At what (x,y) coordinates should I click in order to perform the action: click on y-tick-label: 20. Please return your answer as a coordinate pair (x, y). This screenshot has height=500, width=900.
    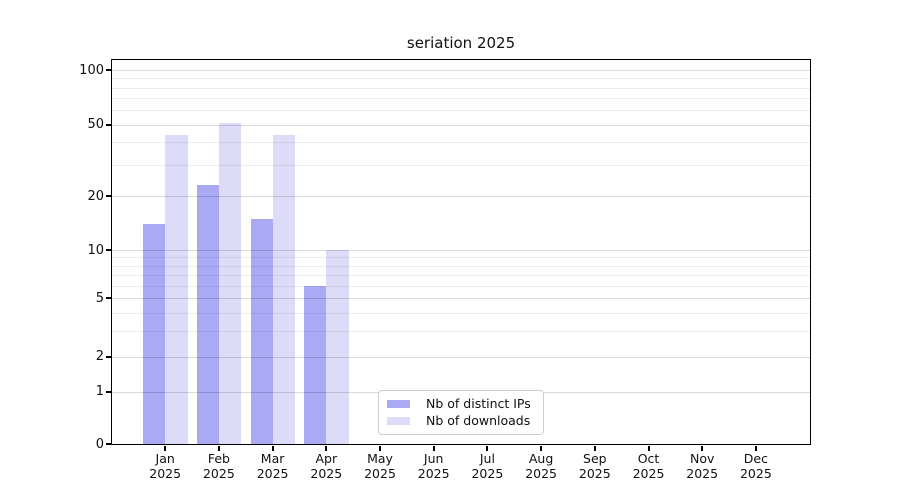
    Looking at the image, I should click on (95, 196).